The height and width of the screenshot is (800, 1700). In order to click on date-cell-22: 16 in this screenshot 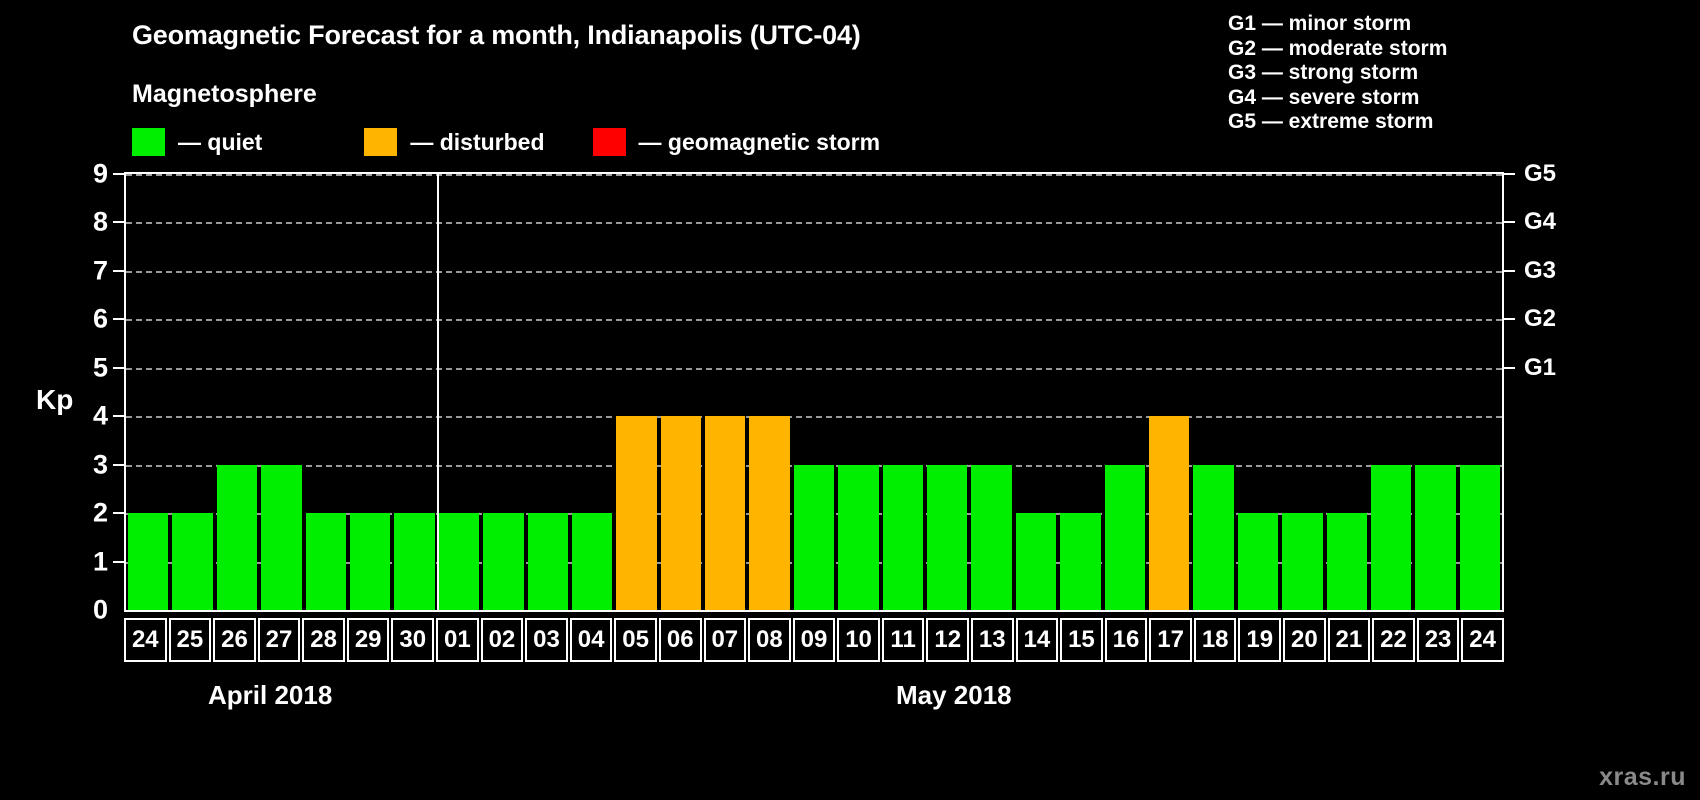, I will do `click(1126, 640)`.